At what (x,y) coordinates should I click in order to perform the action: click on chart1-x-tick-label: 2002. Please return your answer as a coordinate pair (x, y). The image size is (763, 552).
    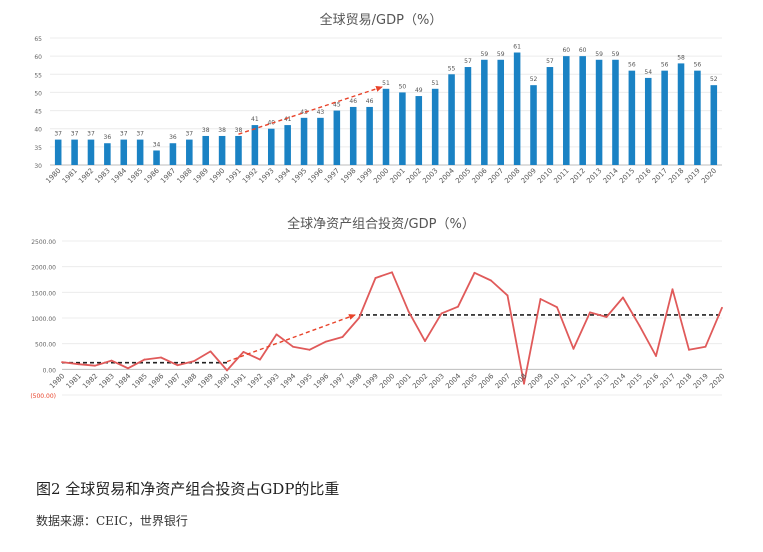
    Looking at the image, I should click on (414, 176).